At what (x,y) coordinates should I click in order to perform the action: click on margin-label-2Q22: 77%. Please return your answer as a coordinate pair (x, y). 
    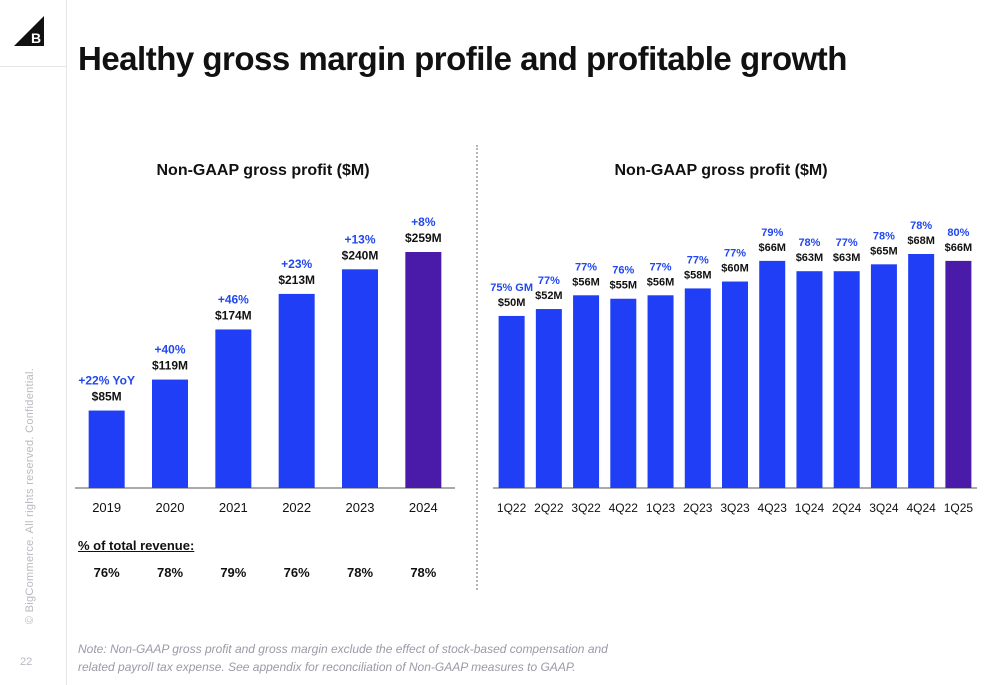
    Looking at the image, I should click on (549, 281).